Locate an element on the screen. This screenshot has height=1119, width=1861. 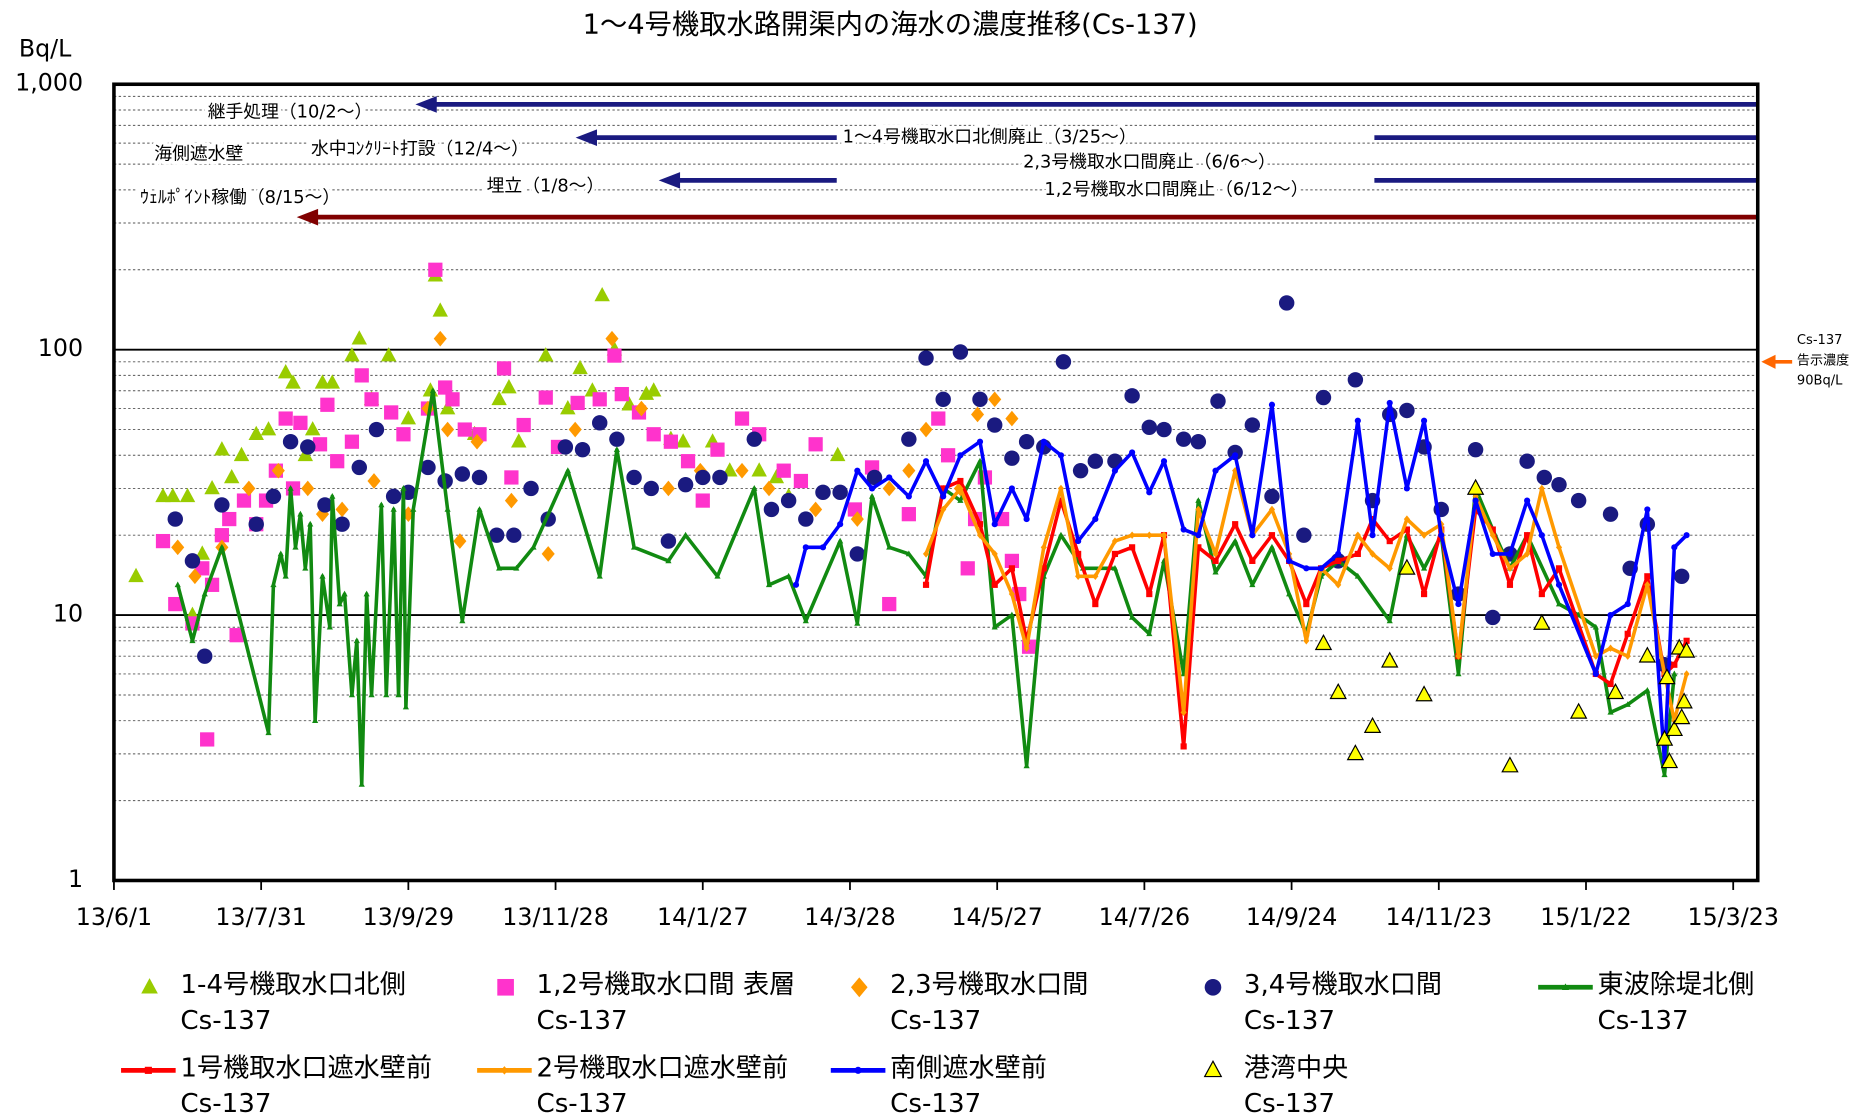
legend-label: 東波除堤北側 Cs-137 is located at coordinates (1676, 1003).